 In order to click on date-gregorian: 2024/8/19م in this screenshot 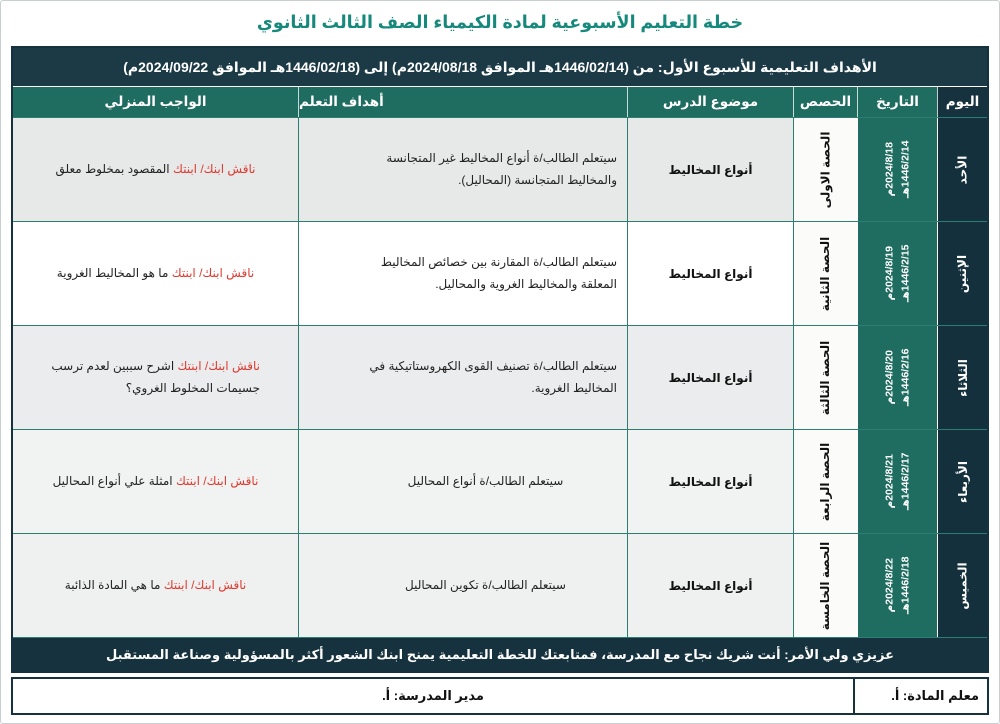, I will do `click(889, 273)`.